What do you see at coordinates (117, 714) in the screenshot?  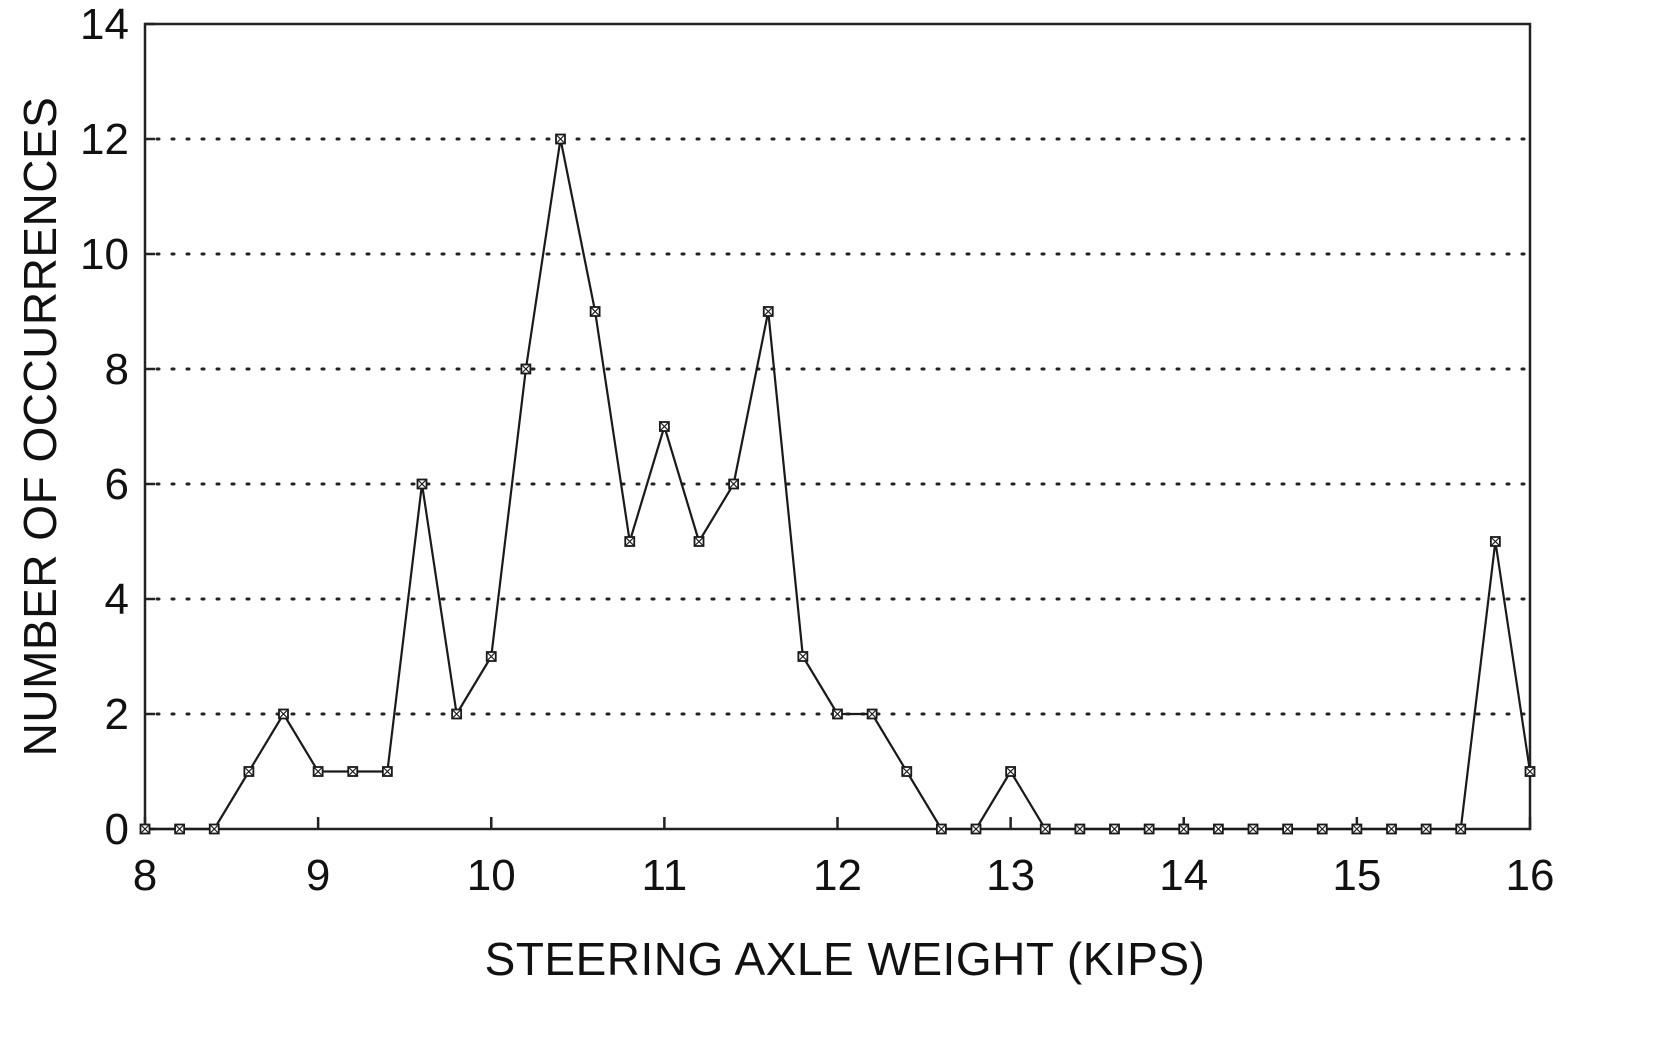 I see `y-tick-label: 2` at bounding box center [117, 714].